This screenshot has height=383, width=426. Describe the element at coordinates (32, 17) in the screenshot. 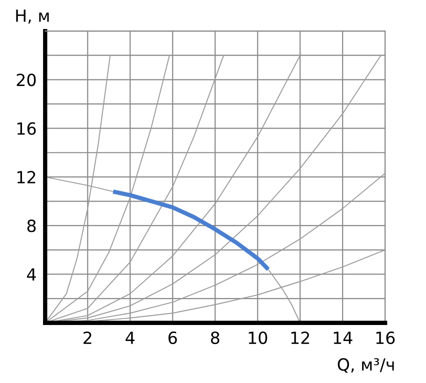

I see `y-axis-title: H, м` at that location.